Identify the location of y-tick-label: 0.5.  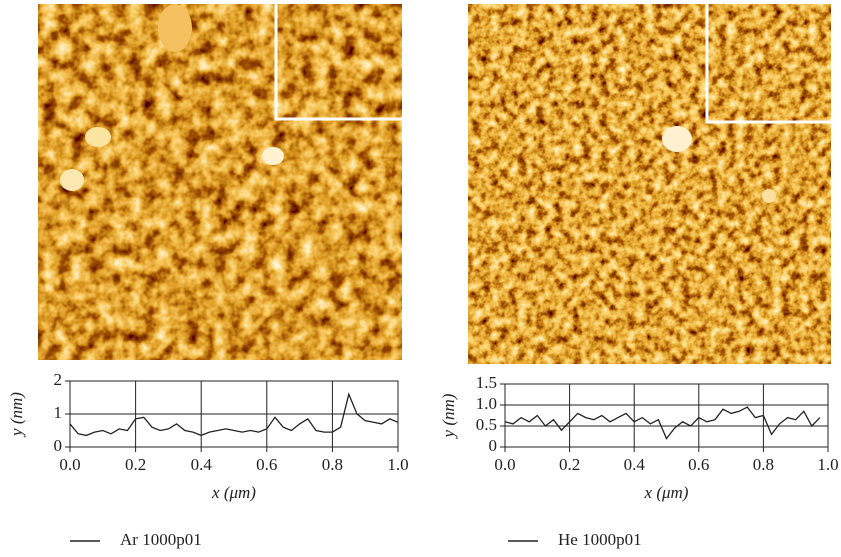
(486, 424).